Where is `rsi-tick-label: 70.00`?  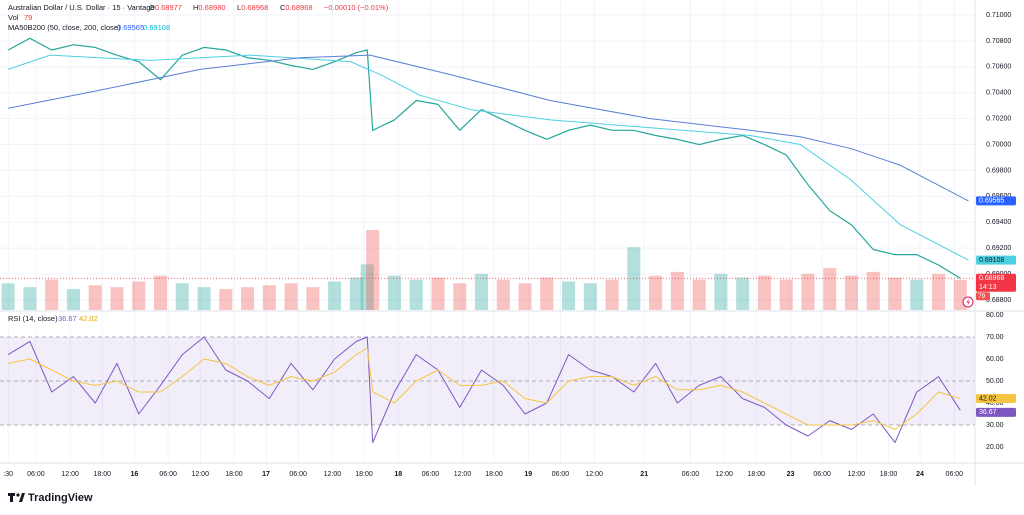
rsi-tick-label: 70.00 is located at coordinates (995, 337).